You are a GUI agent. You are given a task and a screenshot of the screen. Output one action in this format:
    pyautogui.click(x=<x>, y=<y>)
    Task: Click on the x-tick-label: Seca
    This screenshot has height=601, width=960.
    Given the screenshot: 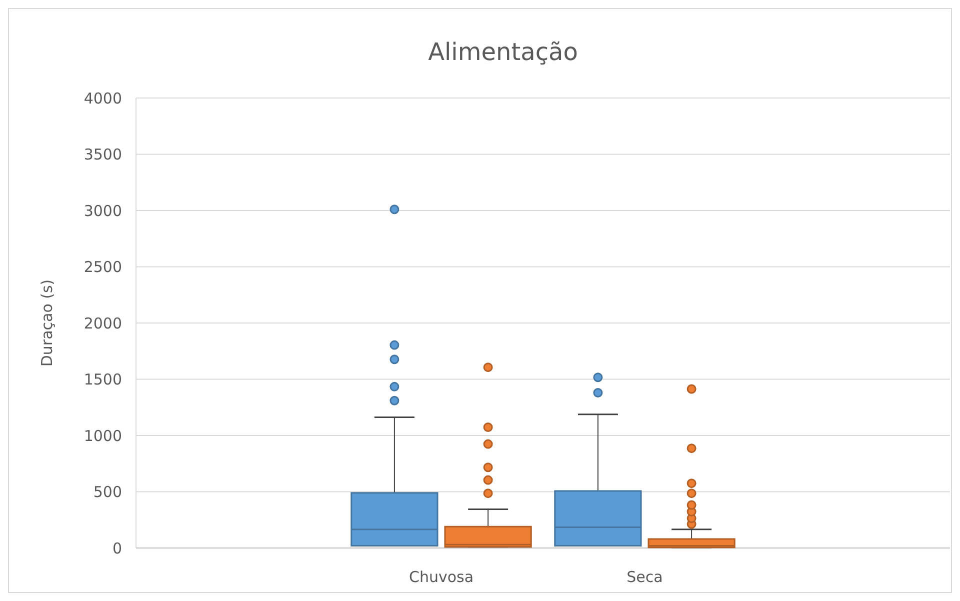 What is the action you would take?
    pyautogui.click(x=644, y=577)
    